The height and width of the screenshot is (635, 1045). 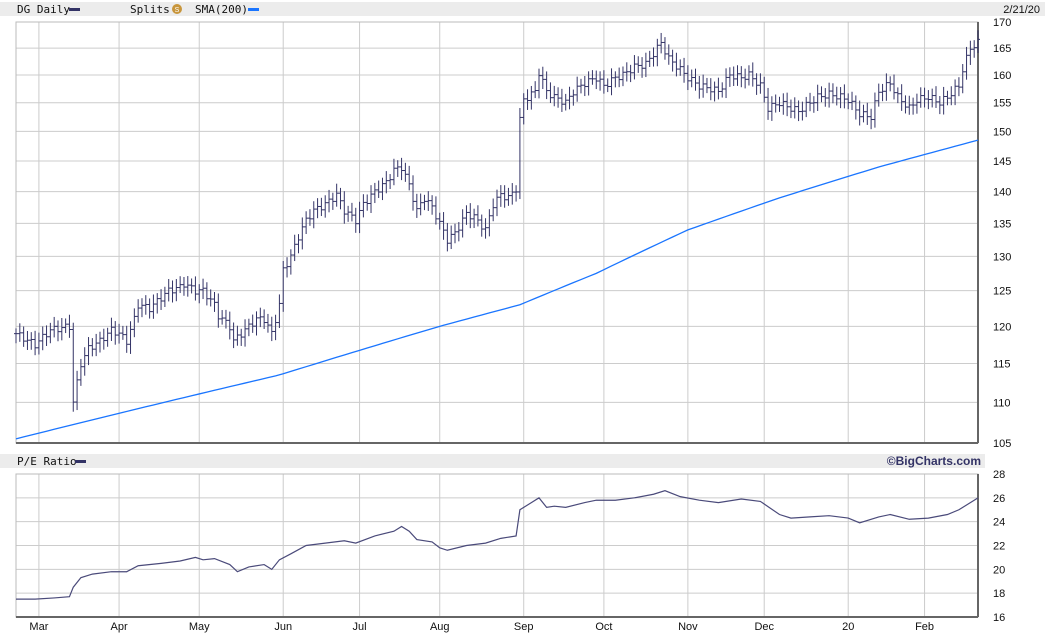 What do you see at coordinates (999, 475) in the screenshot?
I see `pe-y-tick: 28` at bounding box center [999, 475].